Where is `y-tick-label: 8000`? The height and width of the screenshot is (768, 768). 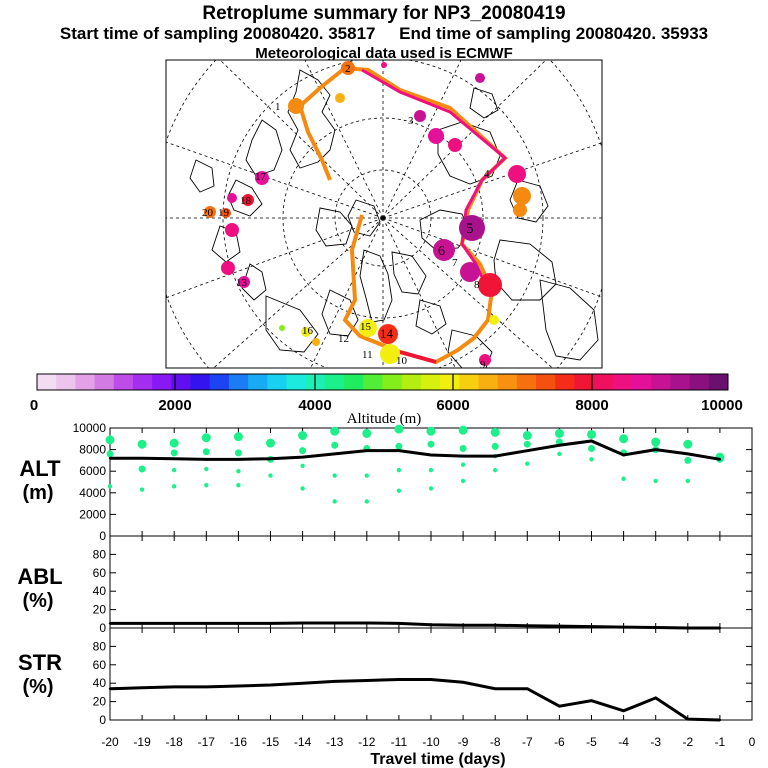
y-tick-label: 8000 is located at coordinates (92, 450).